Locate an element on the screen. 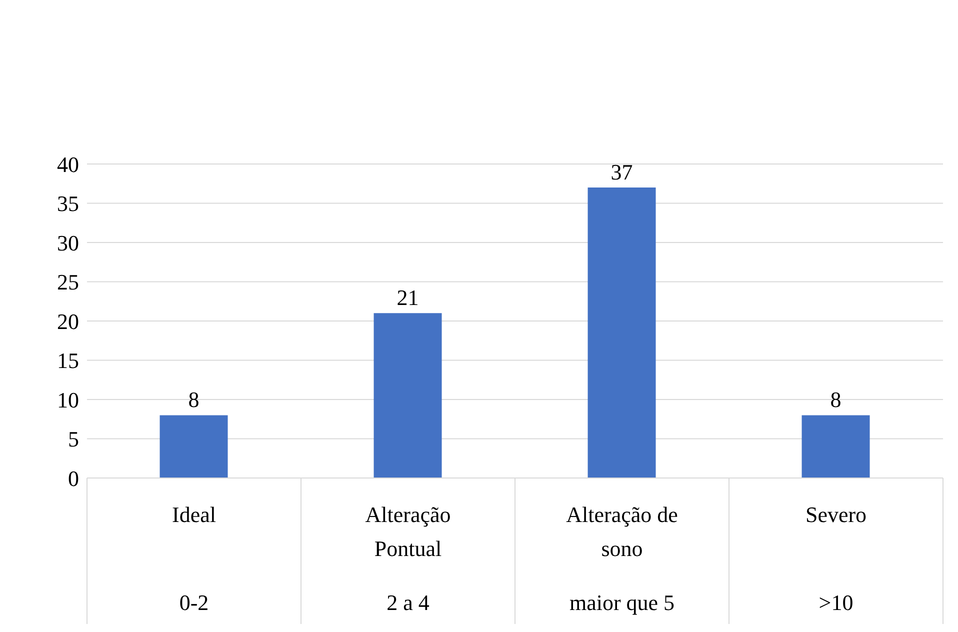  data-label: 37 is located at coordinates (621, 172).